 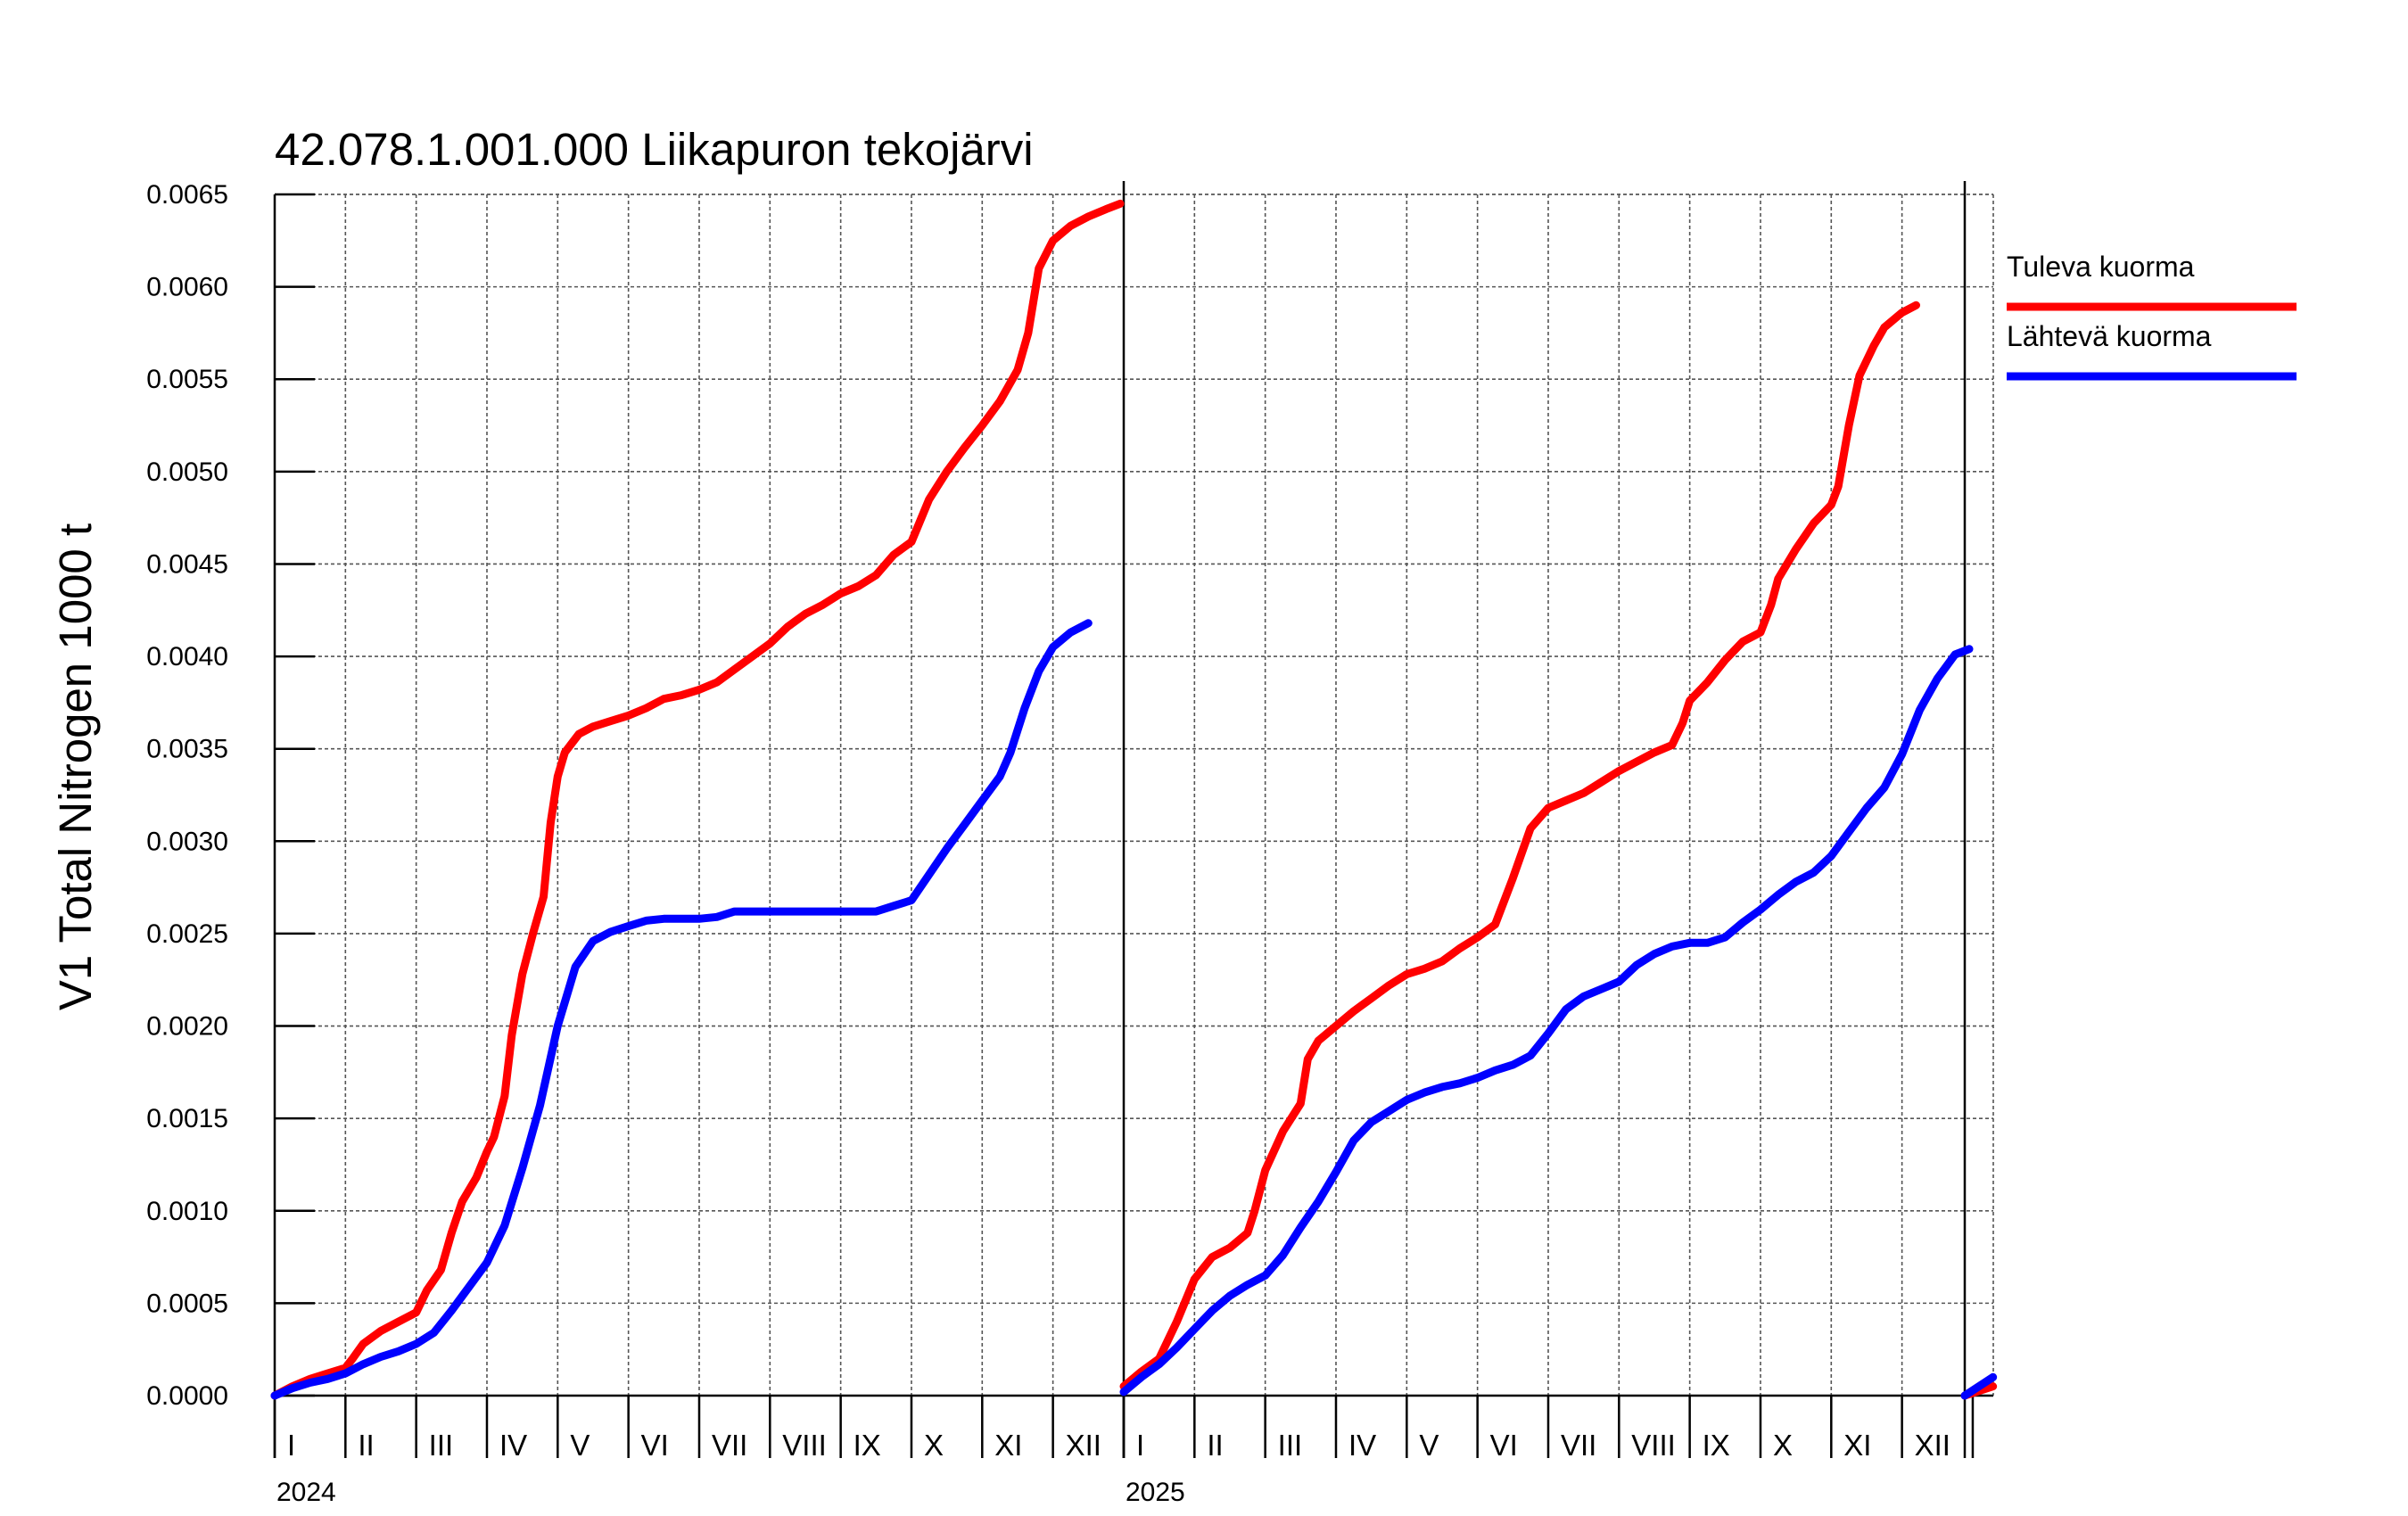 I want to click on y-tick-label: 0.0015, so click(x=187, y=1118).